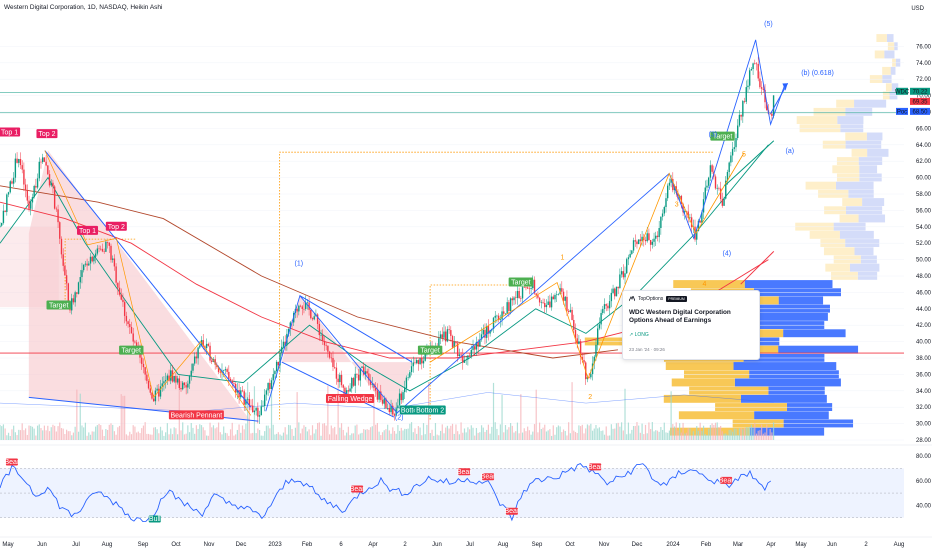  Describe the element at coordinates (924, 375) in the screenshot. I see `y-tick-label: 36.00` at that location.